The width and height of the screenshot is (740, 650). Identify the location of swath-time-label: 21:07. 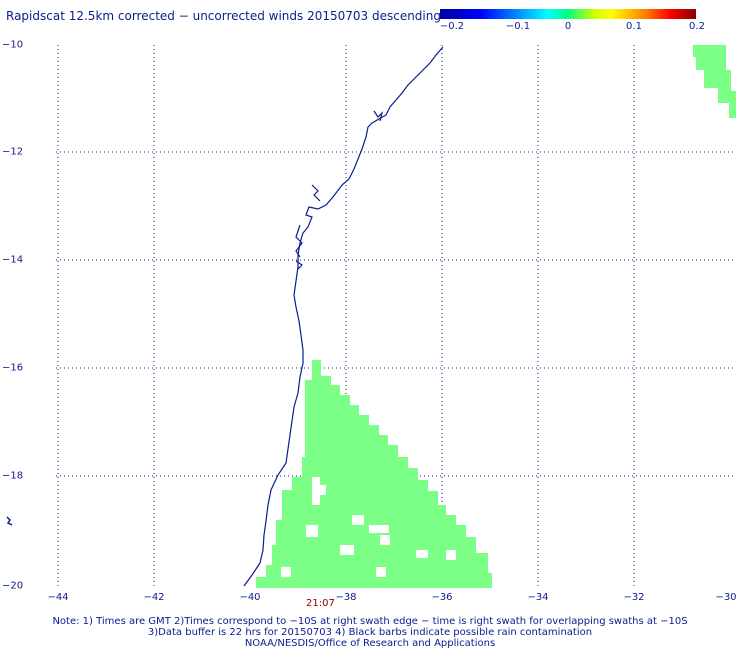
(320, 603).